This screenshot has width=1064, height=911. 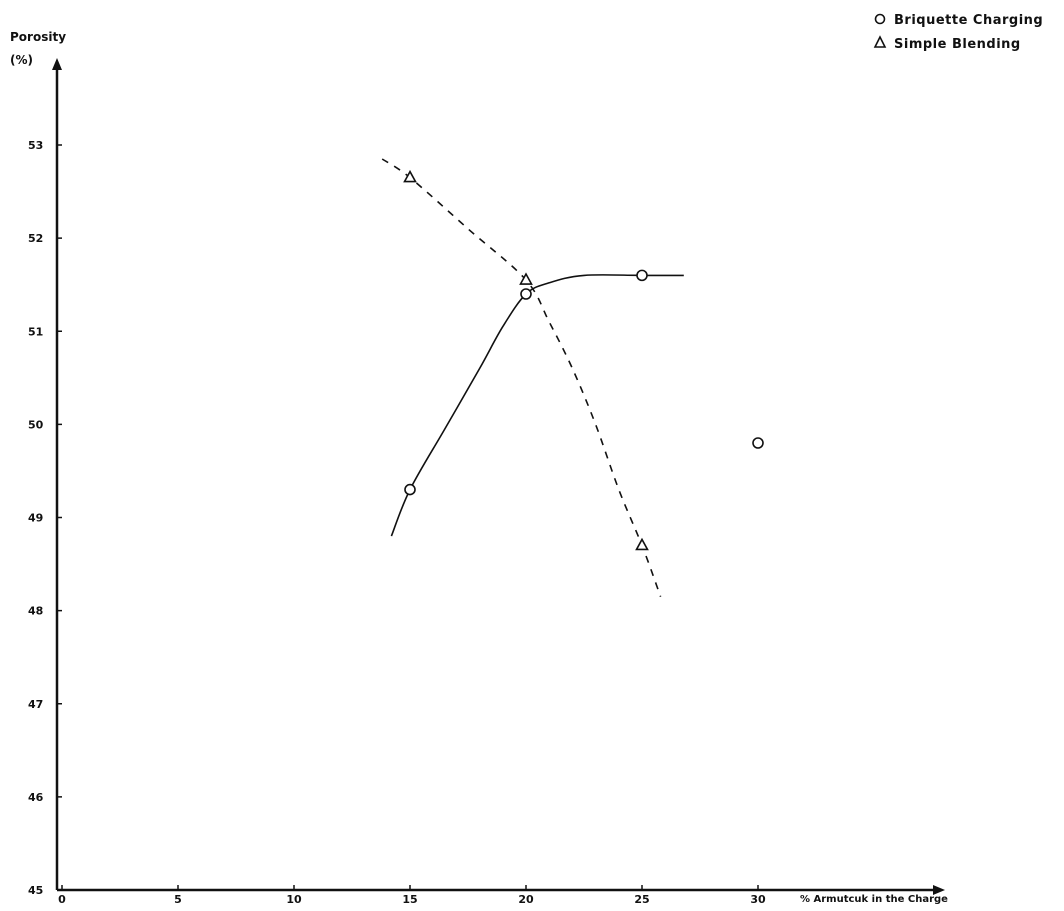 What do you see at coordinates (45, 518) in the screenshot?
I see `y-axis-ticks: 45 46 47 48 49 50 51 52 53` at bounding box center [45, 518].